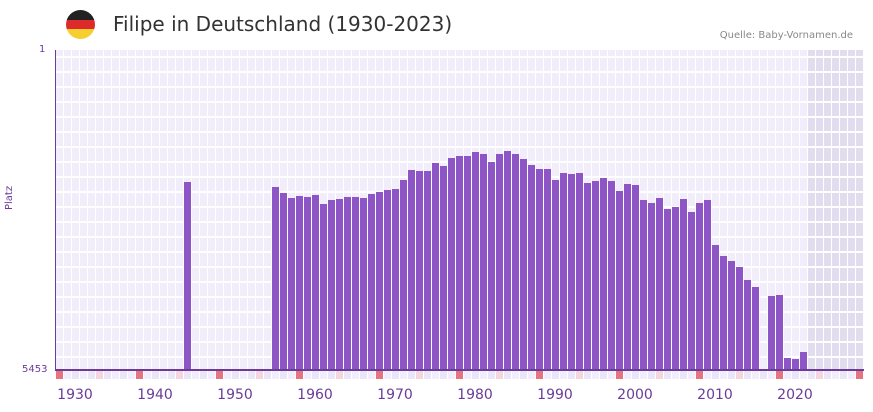  I want to click on bar-1971, so click(403, 275).